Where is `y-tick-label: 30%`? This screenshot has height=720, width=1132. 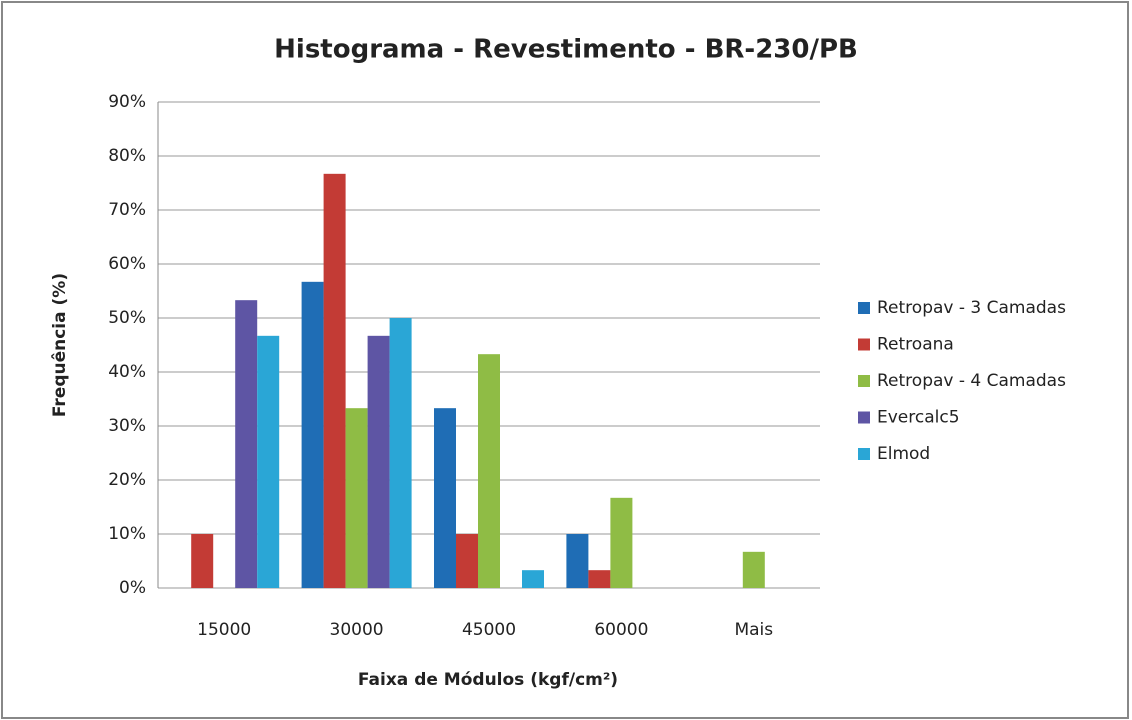
y-tick-label: 30% is located at coordinates (127, 426).